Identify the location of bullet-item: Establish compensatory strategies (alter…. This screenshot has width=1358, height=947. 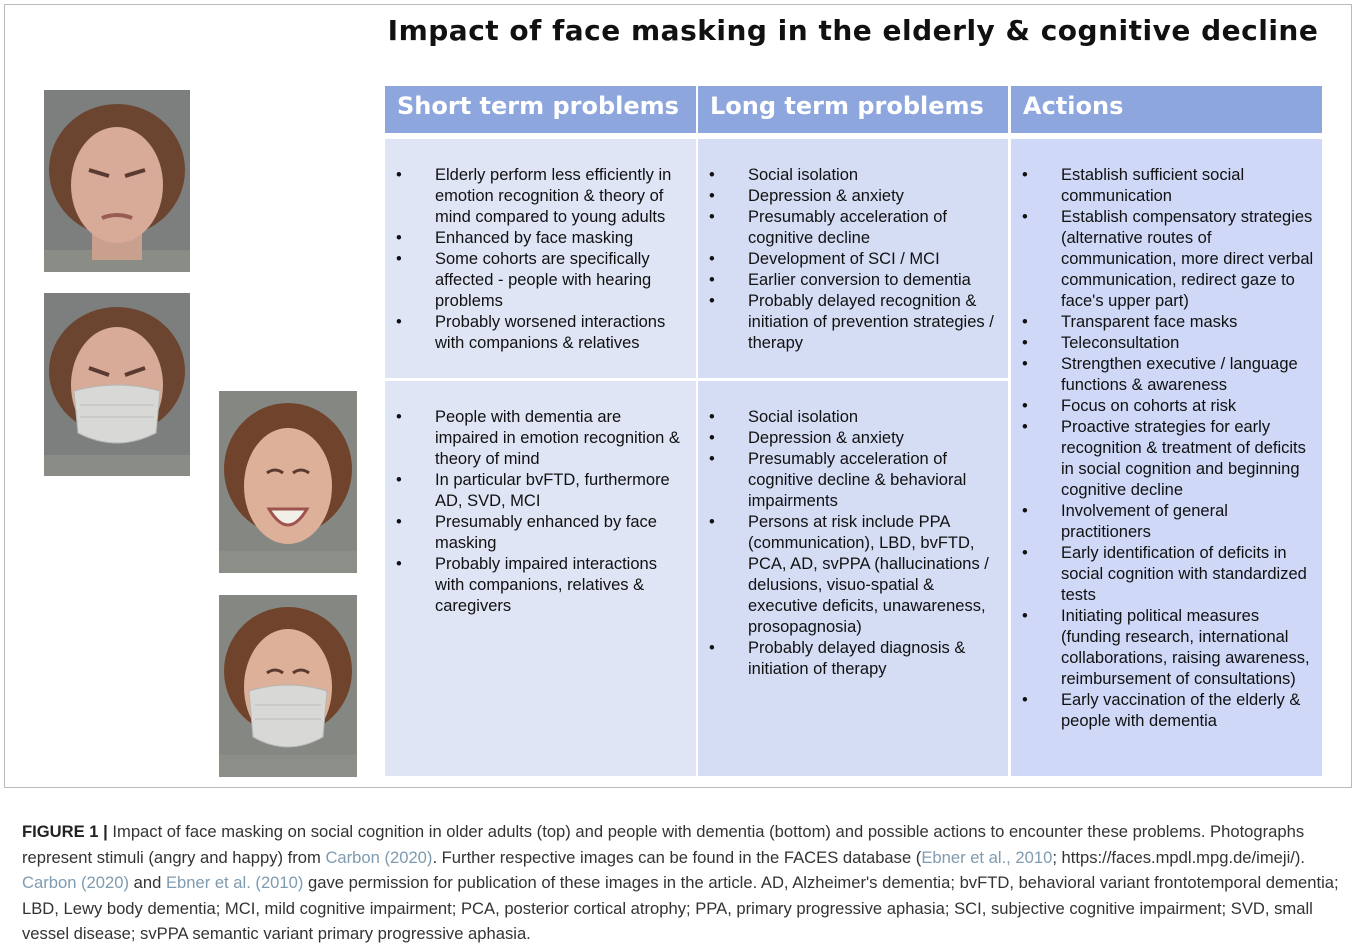
(1164, 259).